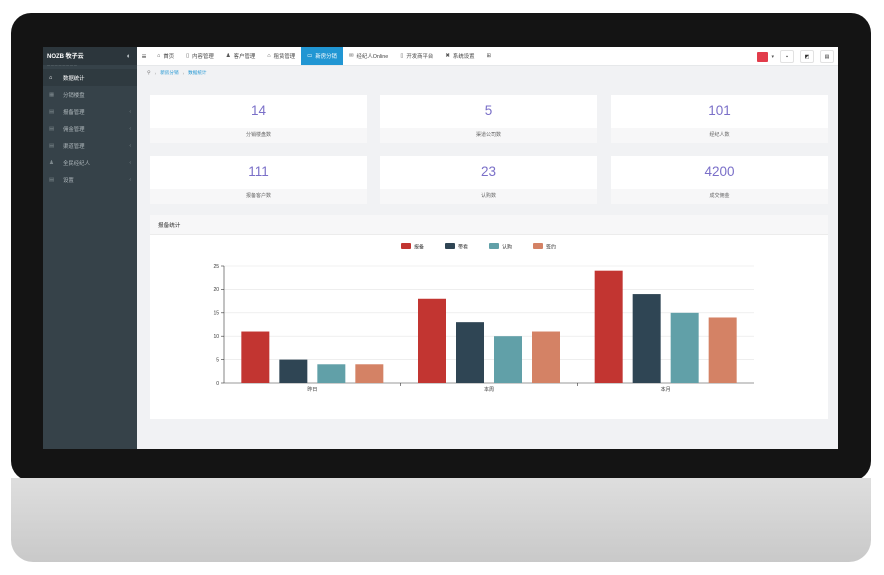 The image size is (884, 575). What do you see at coordinates (281, 56) in the screenshot?
I see `top-nav-item: ⌂ 租赁管理` at bounding box center [281, 56].